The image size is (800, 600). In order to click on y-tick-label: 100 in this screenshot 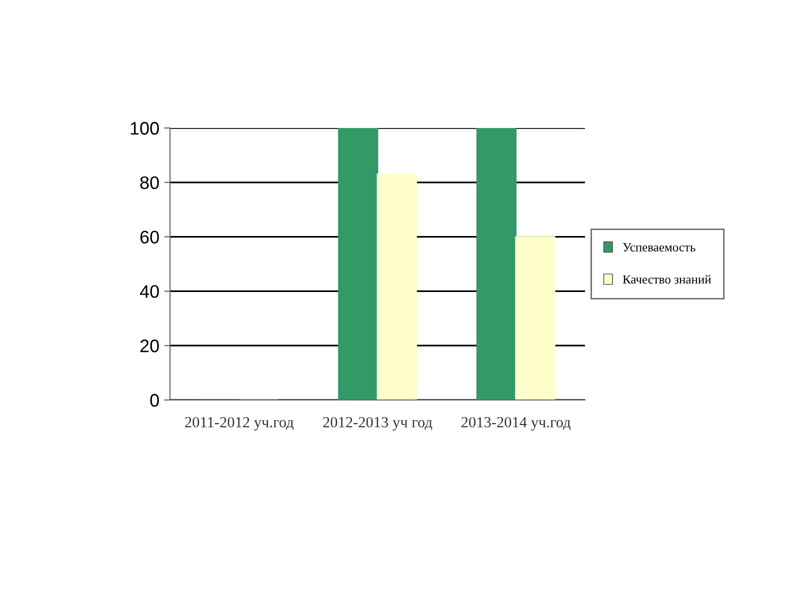, I will do `click(144, 128)`.